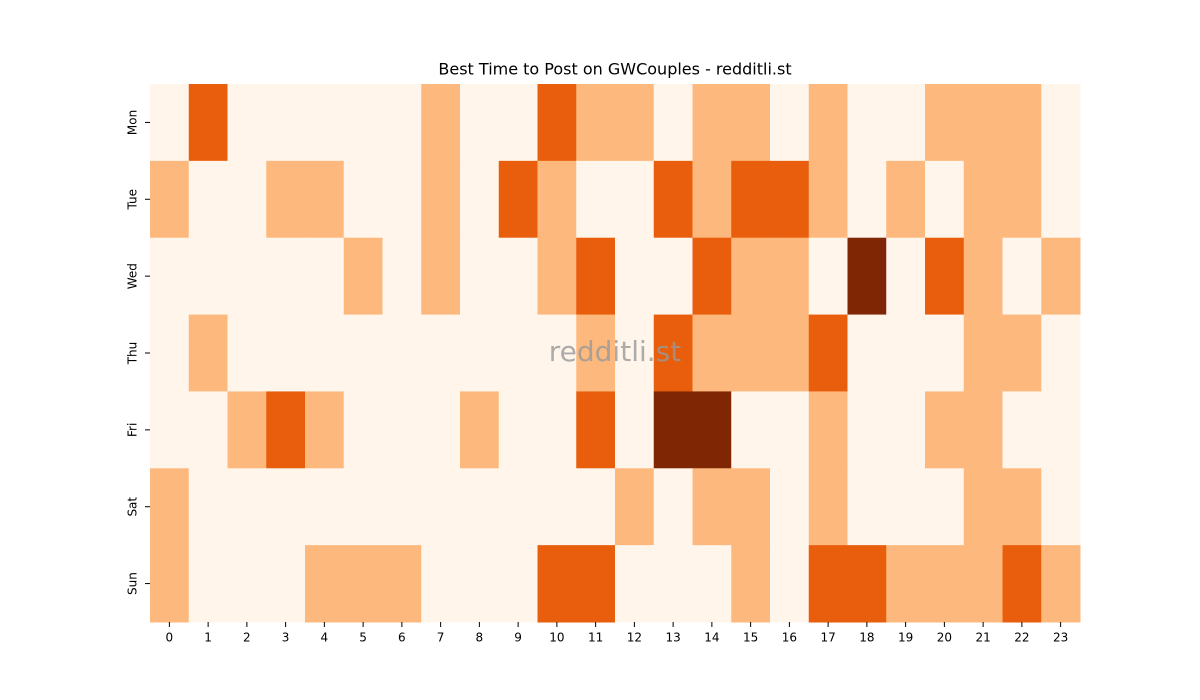  I want to click on x-tick-label: 22, so click(1021, 638).